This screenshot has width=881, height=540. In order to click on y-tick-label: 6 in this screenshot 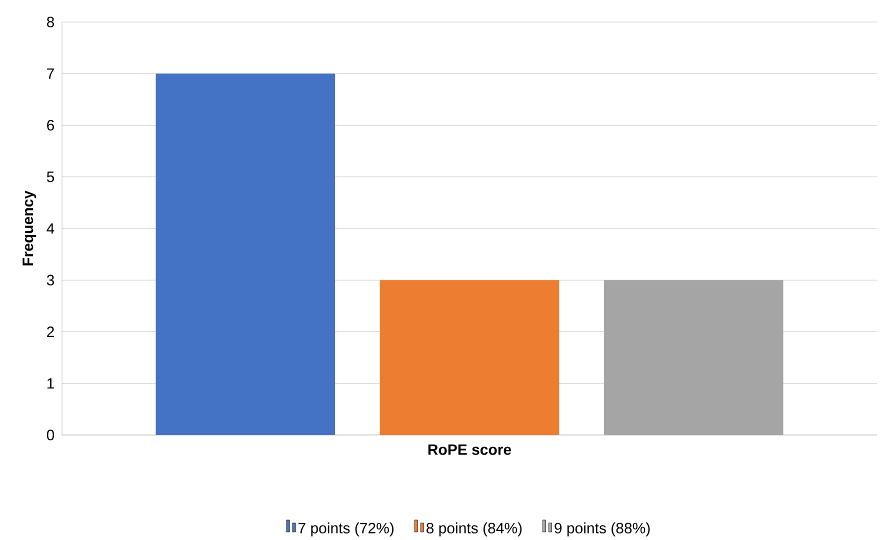, I will do `click(50, 125)`.